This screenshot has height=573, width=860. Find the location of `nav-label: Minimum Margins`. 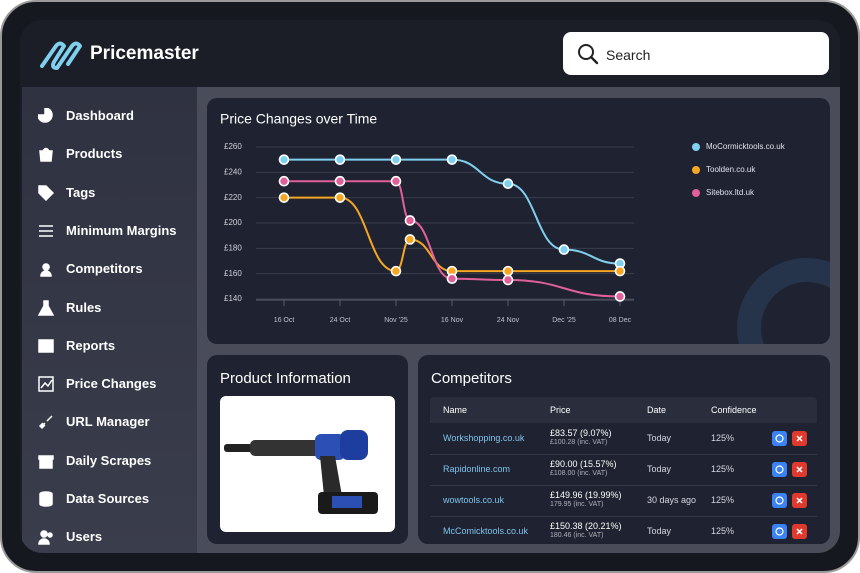

nav-label: Minimum Margins is located at coordinates (121, 230).